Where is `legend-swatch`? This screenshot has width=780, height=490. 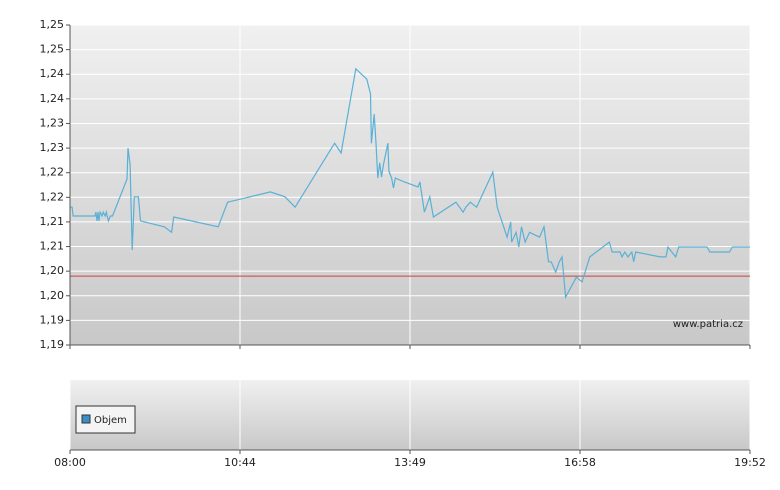
legend-swatch is located at coordinates (86, 419).